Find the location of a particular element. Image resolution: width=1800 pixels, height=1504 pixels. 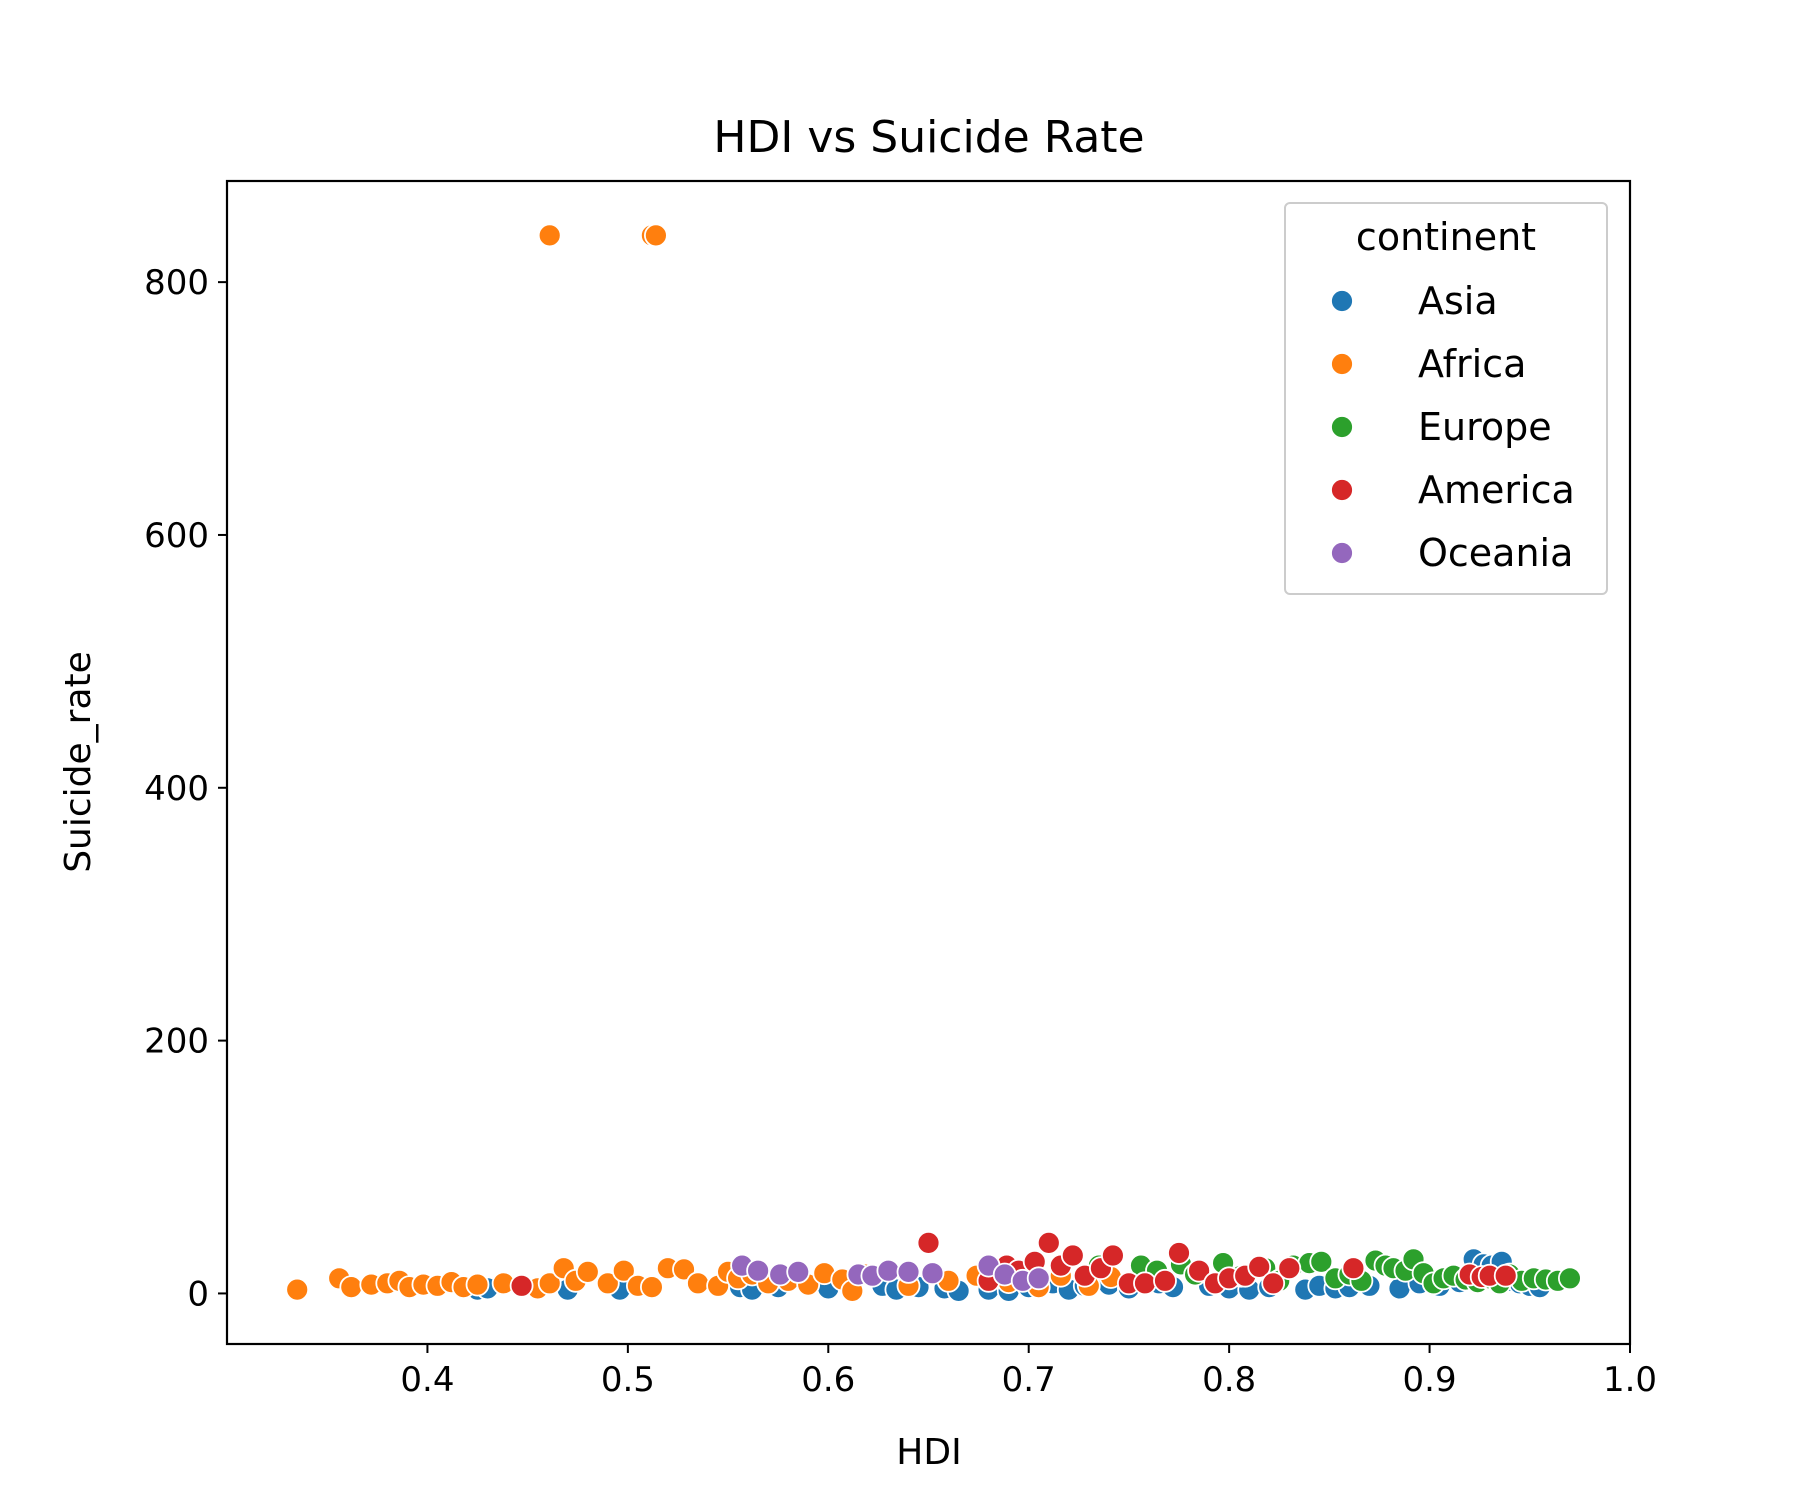

legend-items: Asia Africa Europe America Oceania is located at coordinates (1452, 427).